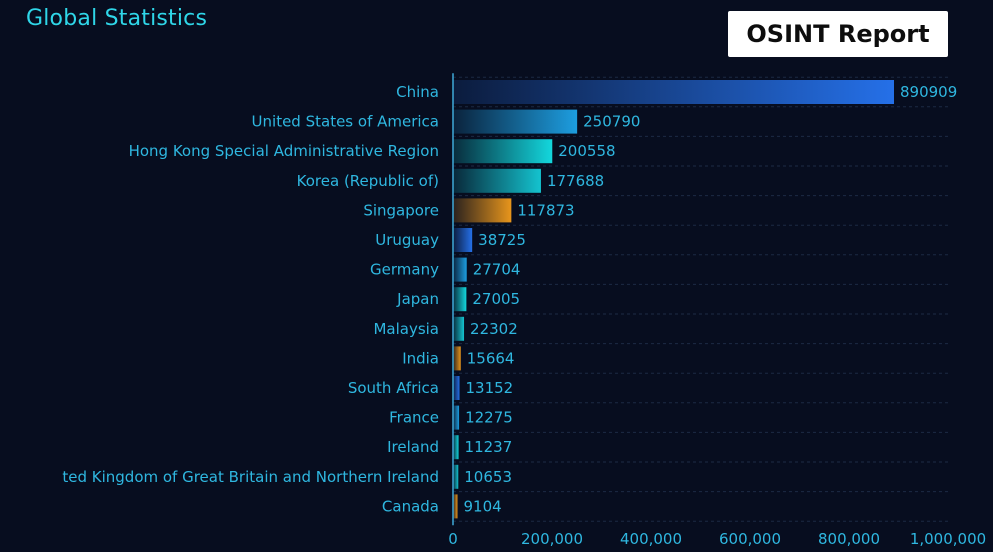 The image size is (993, 552). I want to click on category-label: Uruguay, so click(407, 240).